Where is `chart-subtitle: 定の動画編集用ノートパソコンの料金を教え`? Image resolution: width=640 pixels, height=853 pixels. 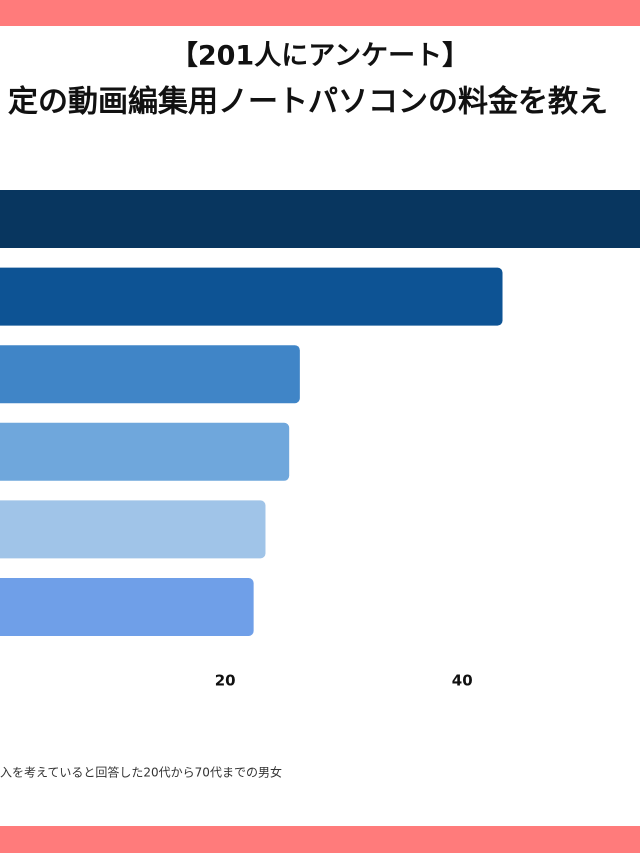 chart-subtitle: 定の動画編集用ノートパソコンの料金を教え is located at coordinates (308, 102).